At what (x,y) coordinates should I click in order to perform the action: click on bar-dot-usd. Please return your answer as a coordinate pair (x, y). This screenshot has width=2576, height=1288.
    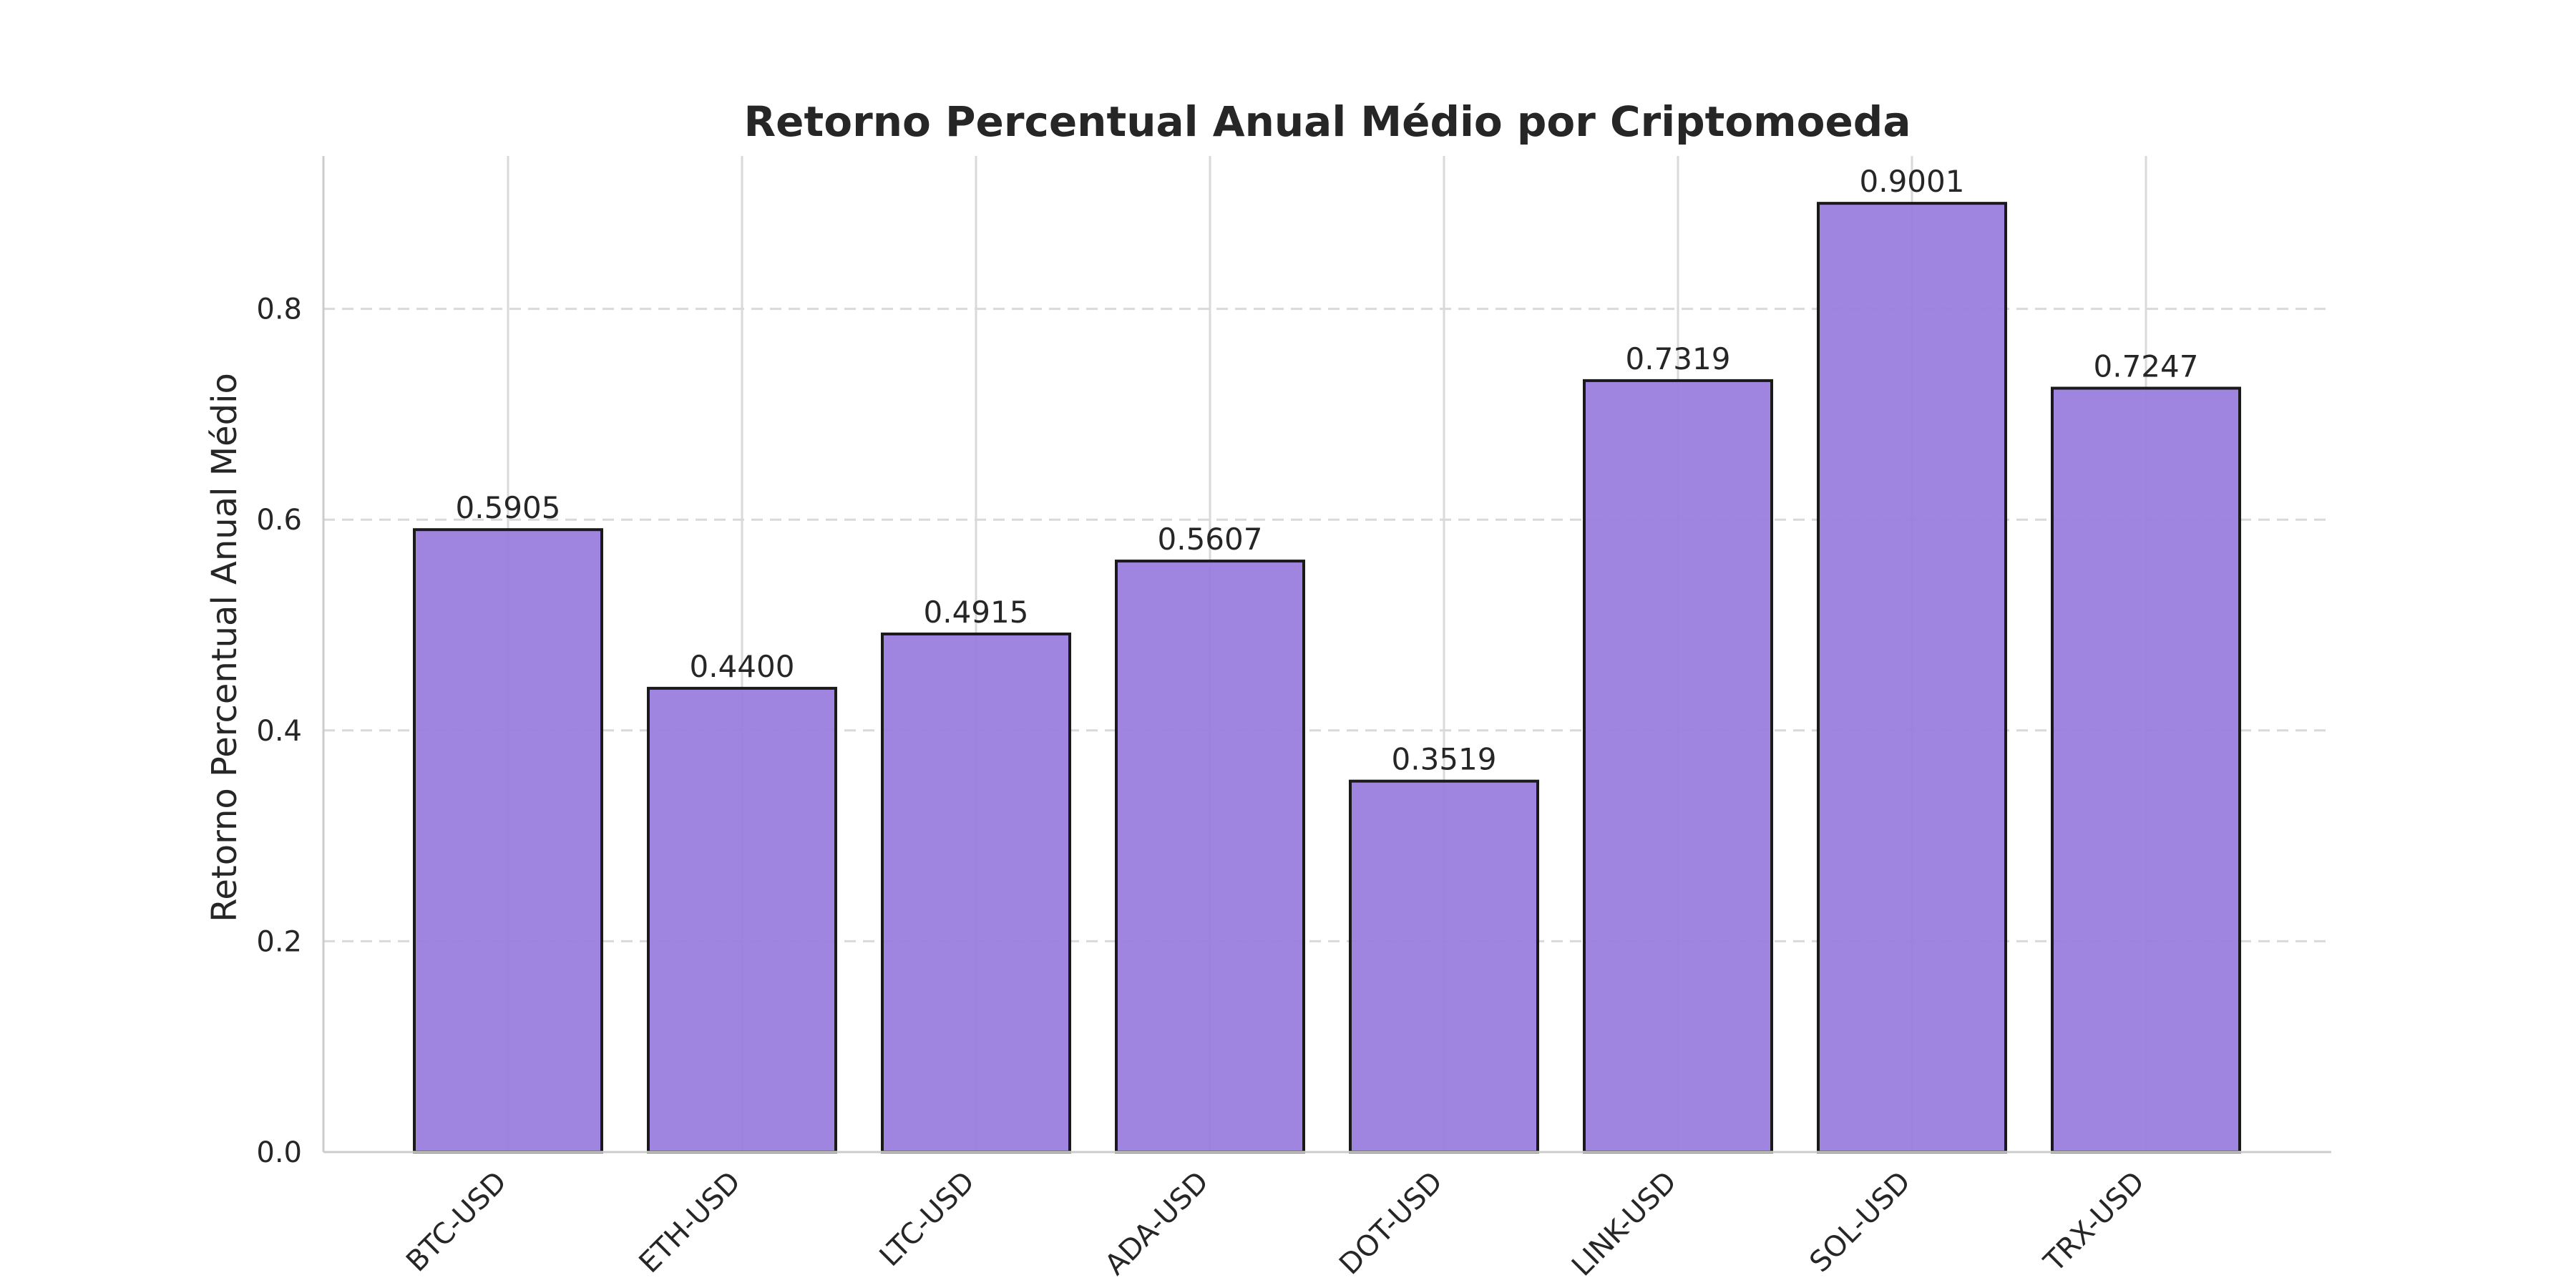
    Looking at the image, I should click on (1444, 966).